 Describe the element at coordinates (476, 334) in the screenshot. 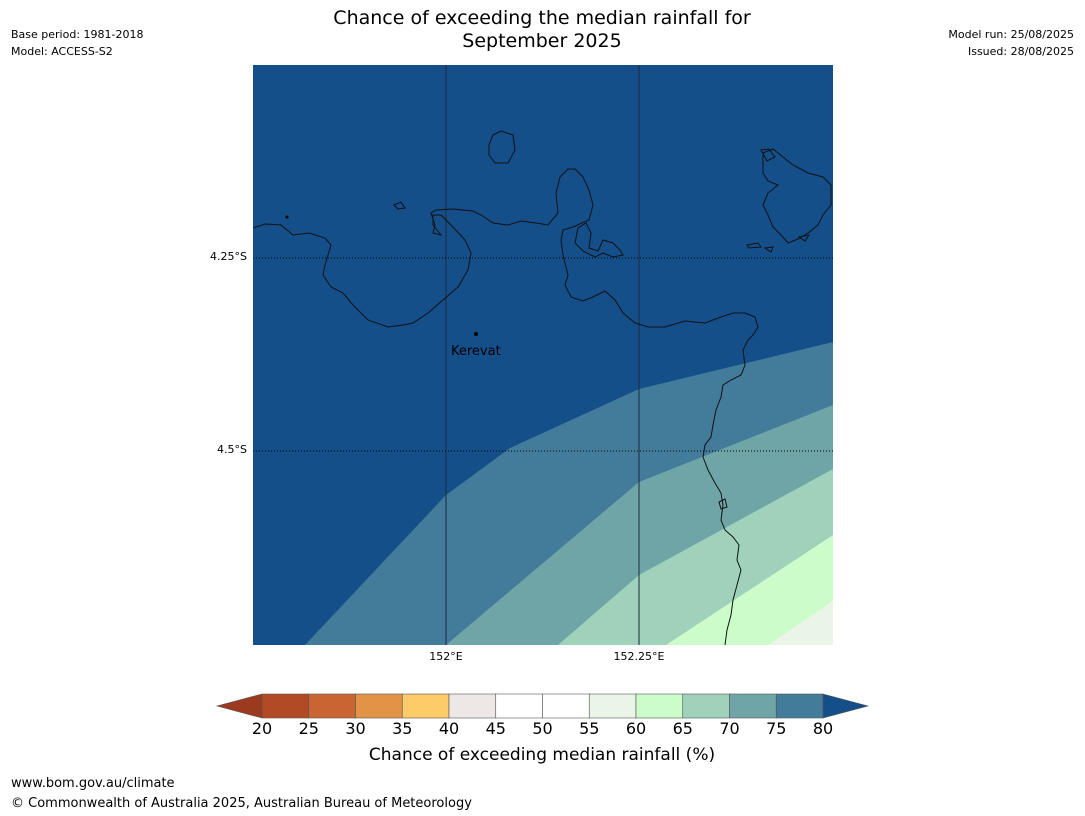

I see `kerevat-marker` at that location.